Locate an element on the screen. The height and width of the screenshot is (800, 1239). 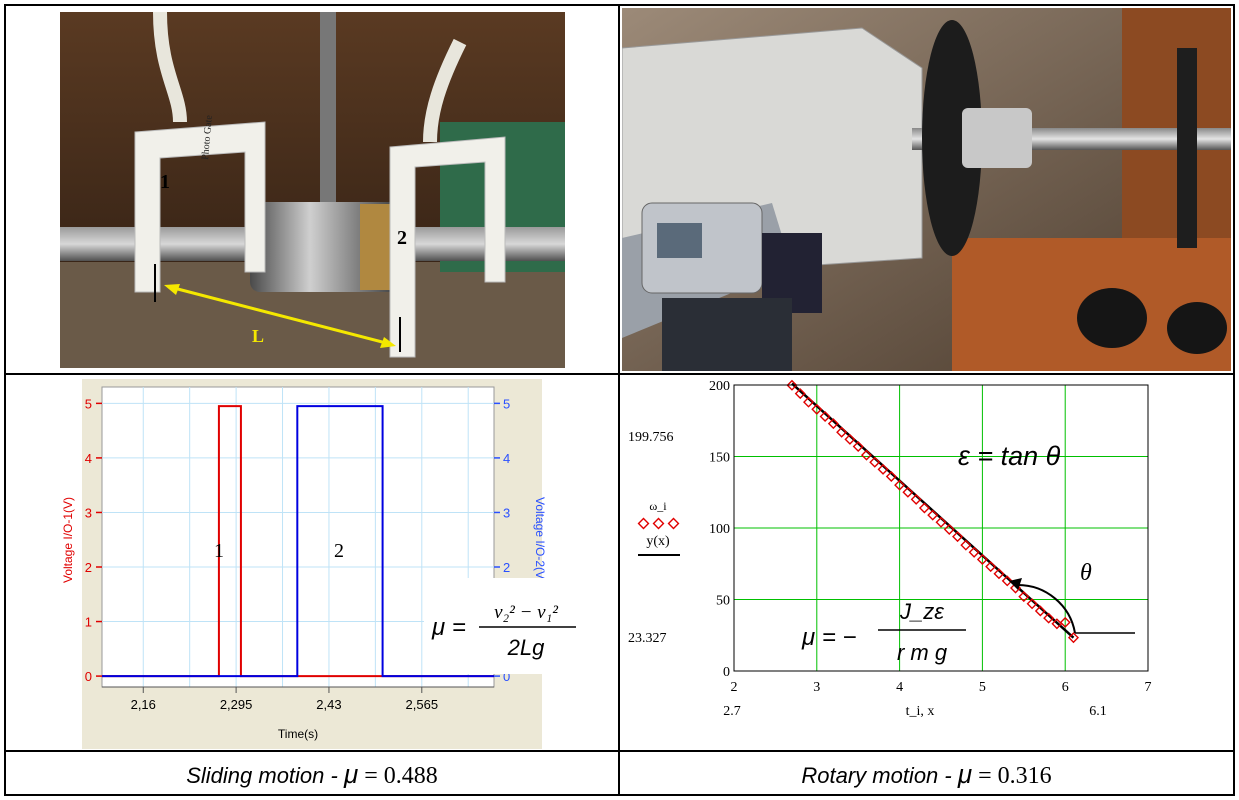
x-tick-label: 2 is located at coordinates (734, 687).